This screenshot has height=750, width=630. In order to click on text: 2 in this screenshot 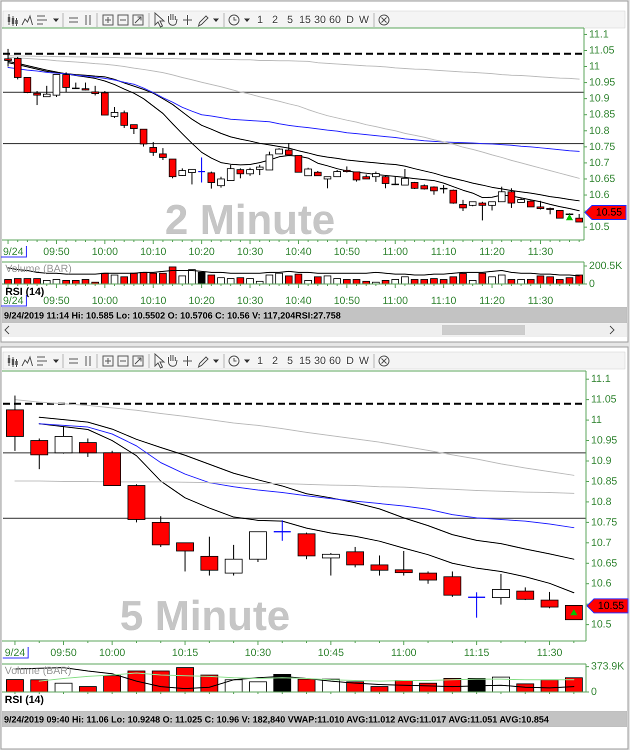, I will do `click(275, 361)`.